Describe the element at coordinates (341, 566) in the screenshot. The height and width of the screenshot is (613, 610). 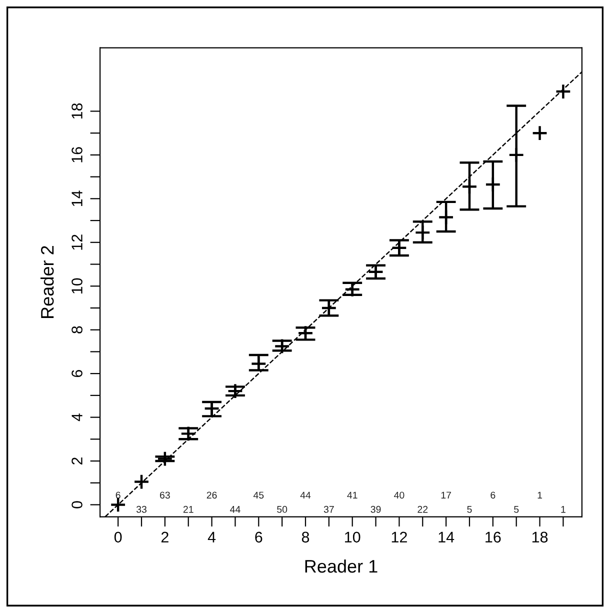
I see `x-axis-title: Reader 1` at that location.